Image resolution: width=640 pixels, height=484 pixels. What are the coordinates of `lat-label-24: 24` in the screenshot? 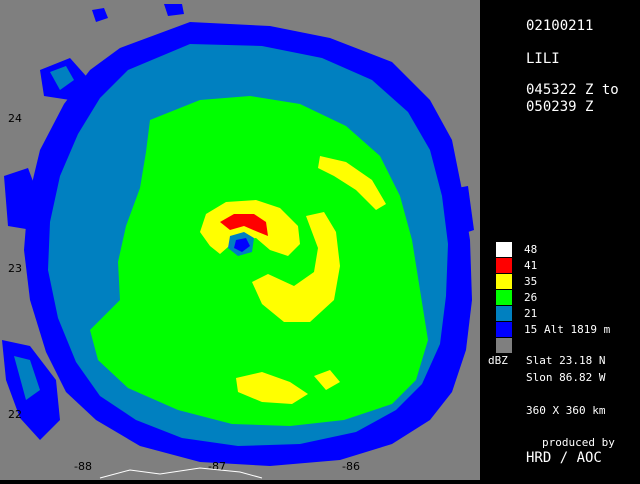 It's located at (15, 118).